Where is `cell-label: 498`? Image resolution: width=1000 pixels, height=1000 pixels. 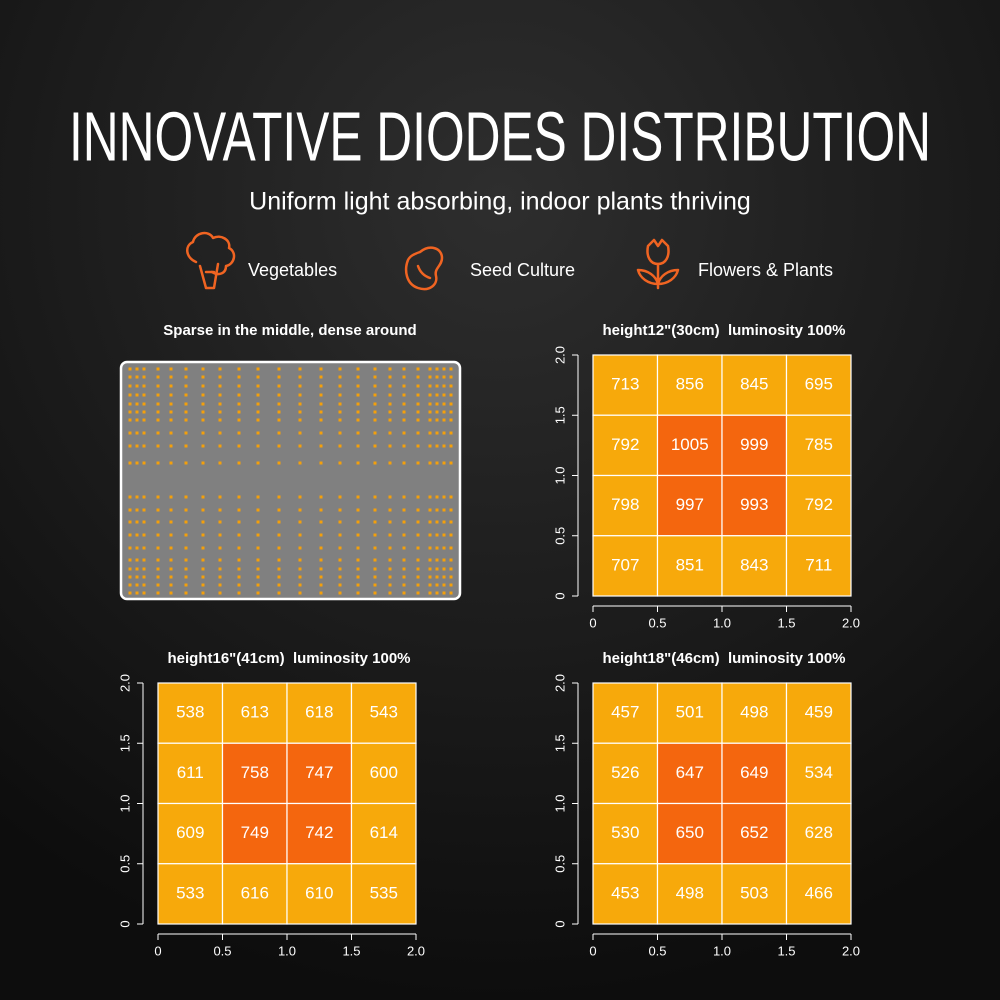
cell-label: 498 is located at coordinates (690, 892).